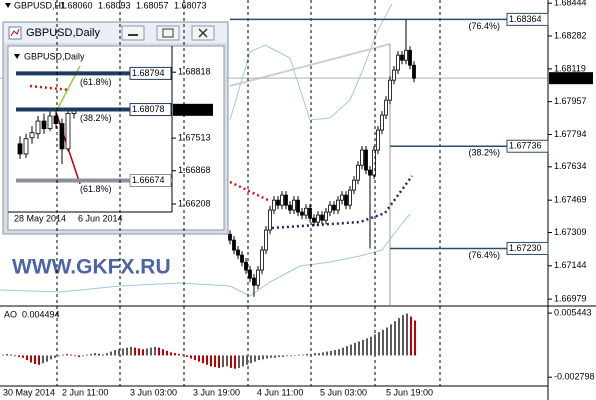  I want to click on restore-button, so click(168, 33).